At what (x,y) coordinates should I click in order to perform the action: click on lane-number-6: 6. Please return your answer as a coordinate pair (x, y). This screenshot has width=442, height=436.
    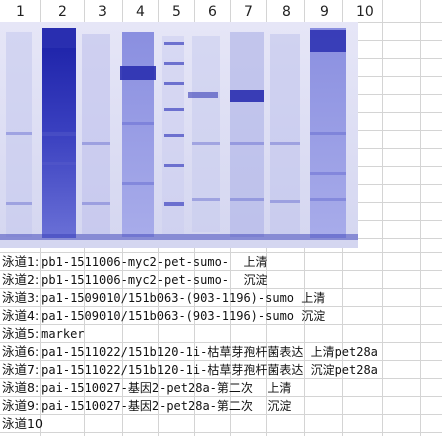
    Looking at the image, I should click on (212, 12).